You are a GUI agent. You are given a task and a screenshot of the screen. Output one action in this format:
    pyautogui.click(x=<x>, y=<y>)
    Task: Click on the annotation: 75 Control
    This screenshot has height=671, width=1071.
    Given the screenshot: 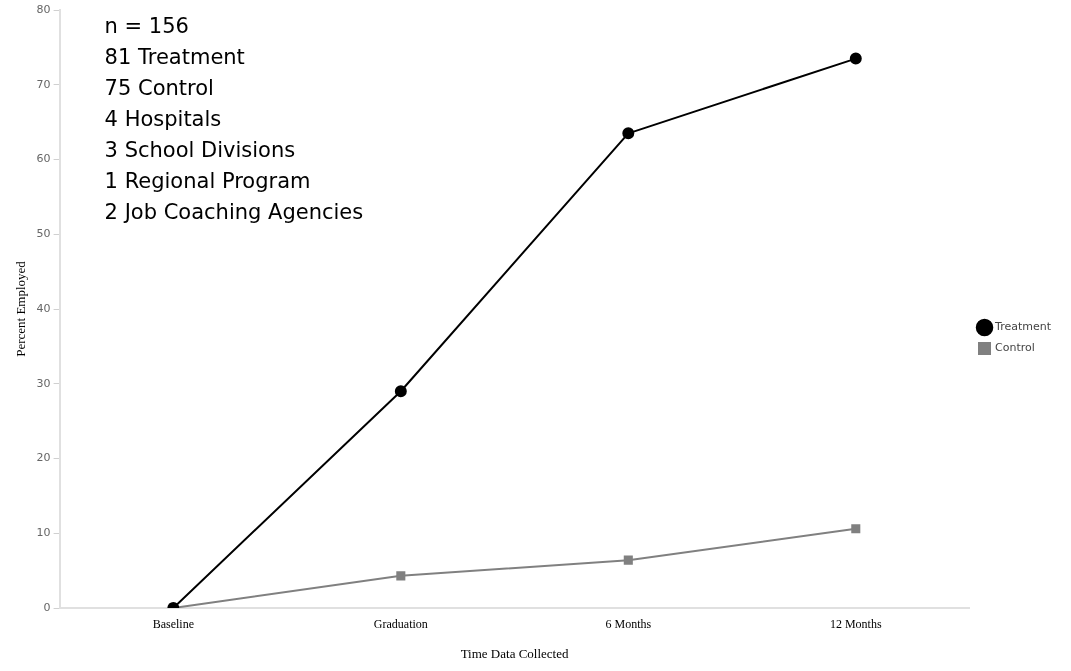 What is the action you would take?
    pyautogui.click(x=159, y=88)
    